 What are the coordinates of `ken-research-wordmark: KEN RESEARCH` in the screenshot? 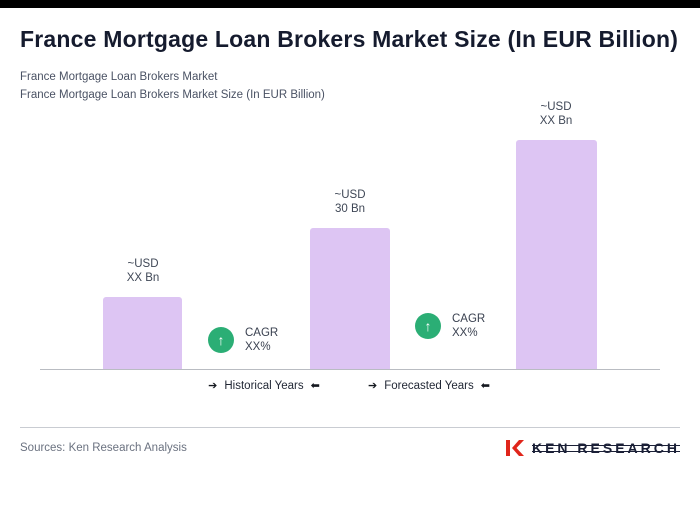 It's located at (605, 448).